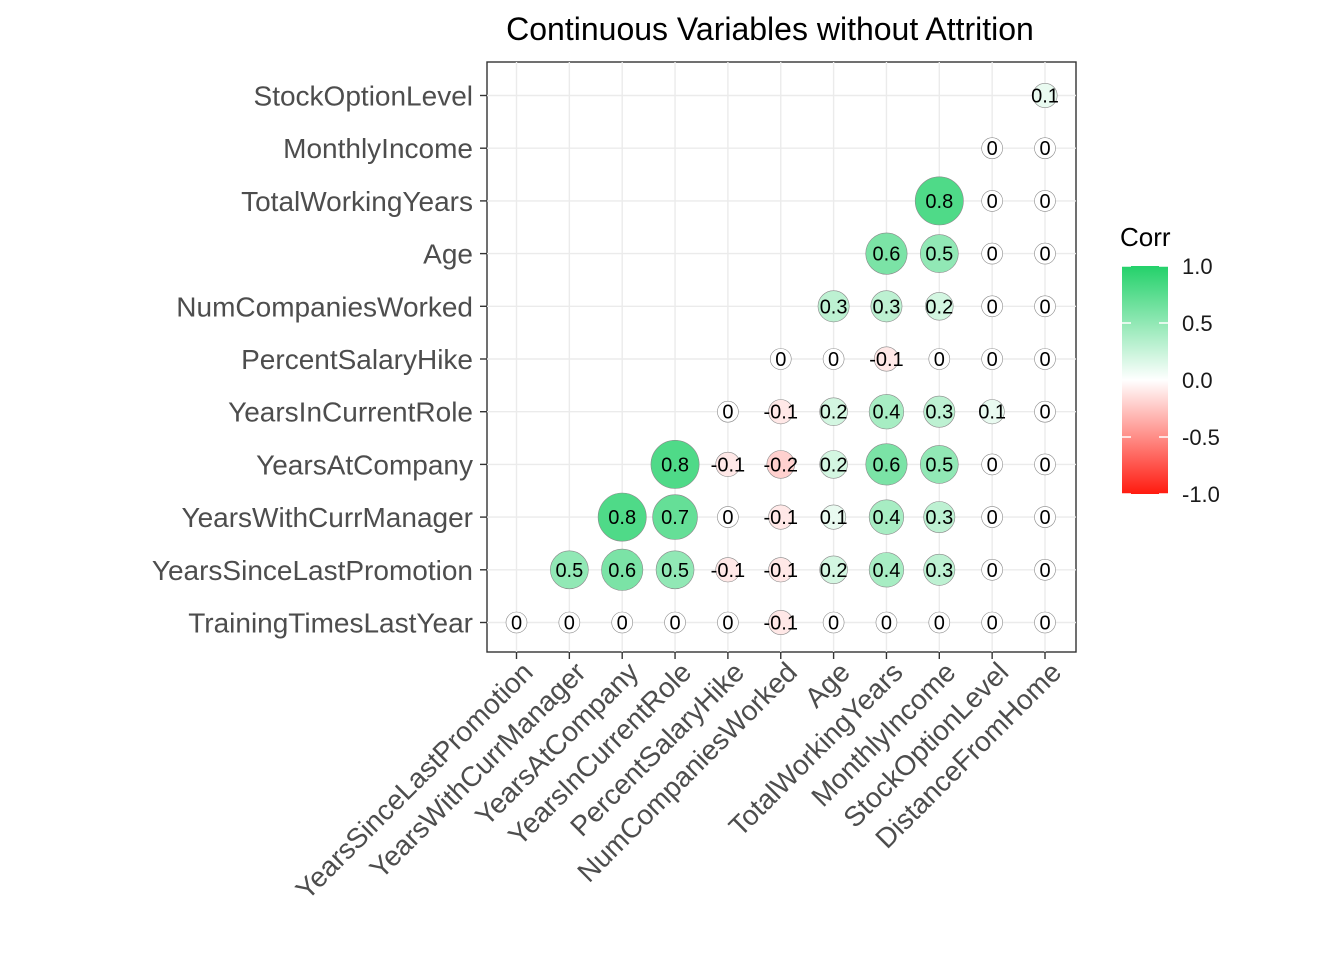 Image resolution: width=1344 pixels, height=960 pixels. What do you see at coordinates (350, 412) in the screenshot?
I see `y-tick-label: YearsInCurrentRole` at bounding box center [350, 412].